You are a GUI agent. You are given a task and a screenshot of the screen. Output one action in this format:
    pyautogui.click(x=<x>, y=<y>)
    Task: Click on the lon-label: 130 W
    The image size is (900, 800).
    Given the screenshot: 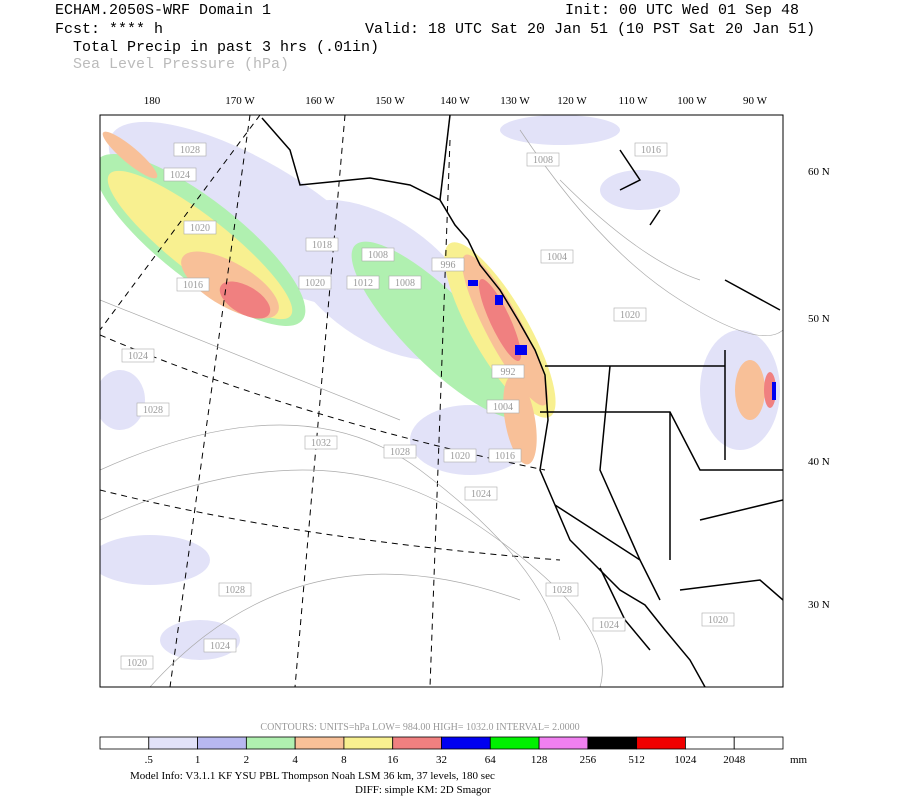 What is the action you would take?
    pyautogui.click(x=515, y=101)
    